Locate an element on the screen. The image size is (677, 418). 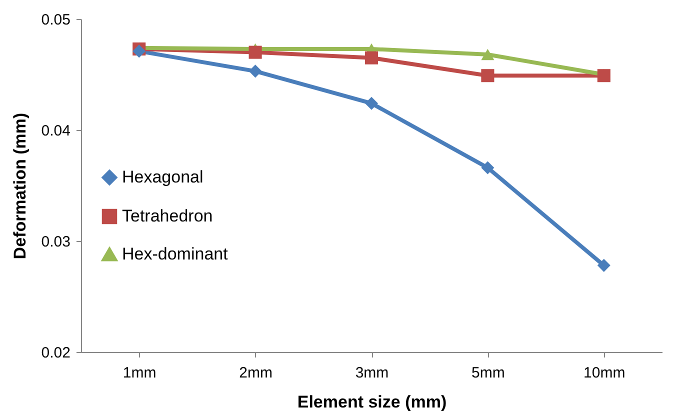
legend-label: Hexagonal is located at coordinates (163, 177).